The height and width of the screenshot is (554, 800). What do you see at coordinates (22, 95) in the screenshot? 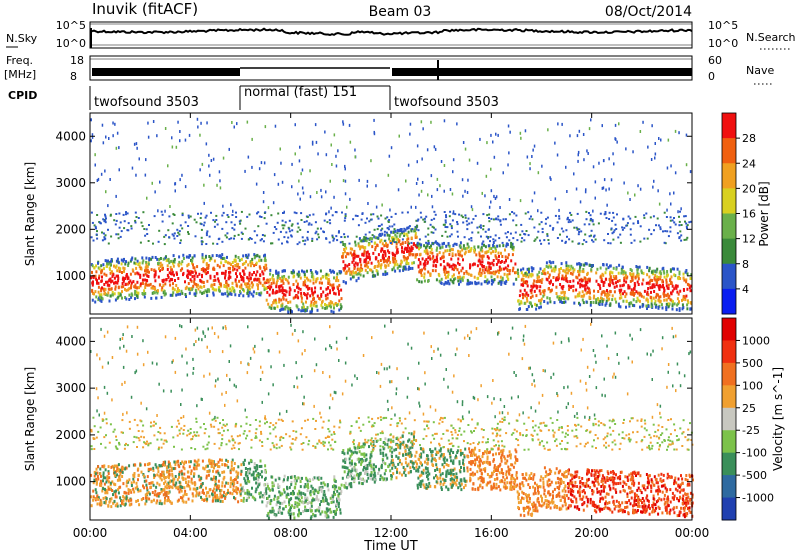
I see `cpid-label: CPID` at bounding box center [22, 95].